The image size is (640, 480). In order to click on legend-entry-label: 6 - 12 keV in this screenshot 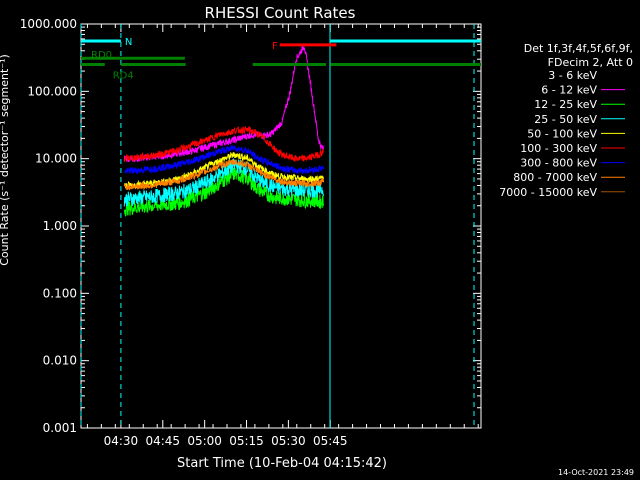, I will do `click(569, 90)`.